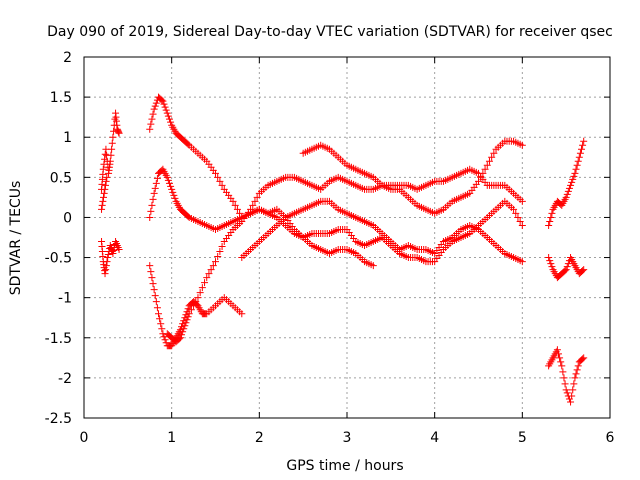 The height and width of the screenshot is (480, 640). Describe the element at coordinates (67, 138) in the screenshot. I see `y-tick-label: 1` at that location.